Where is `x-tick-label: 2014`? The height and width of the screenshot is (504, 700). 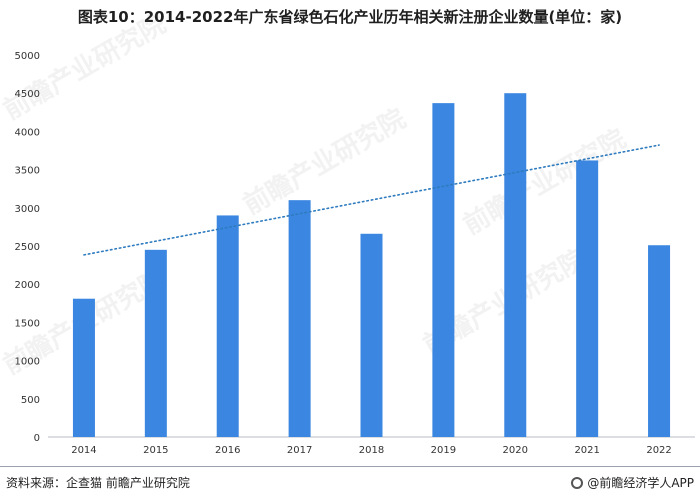 x-tick-label: 2014 is located at coordinates (83, 450).